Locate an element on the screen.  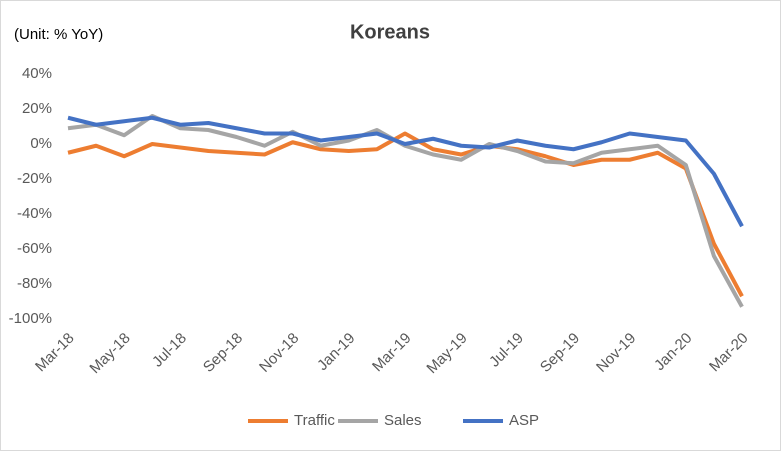
legend-label: ASP is located at coordinates (524, 420).